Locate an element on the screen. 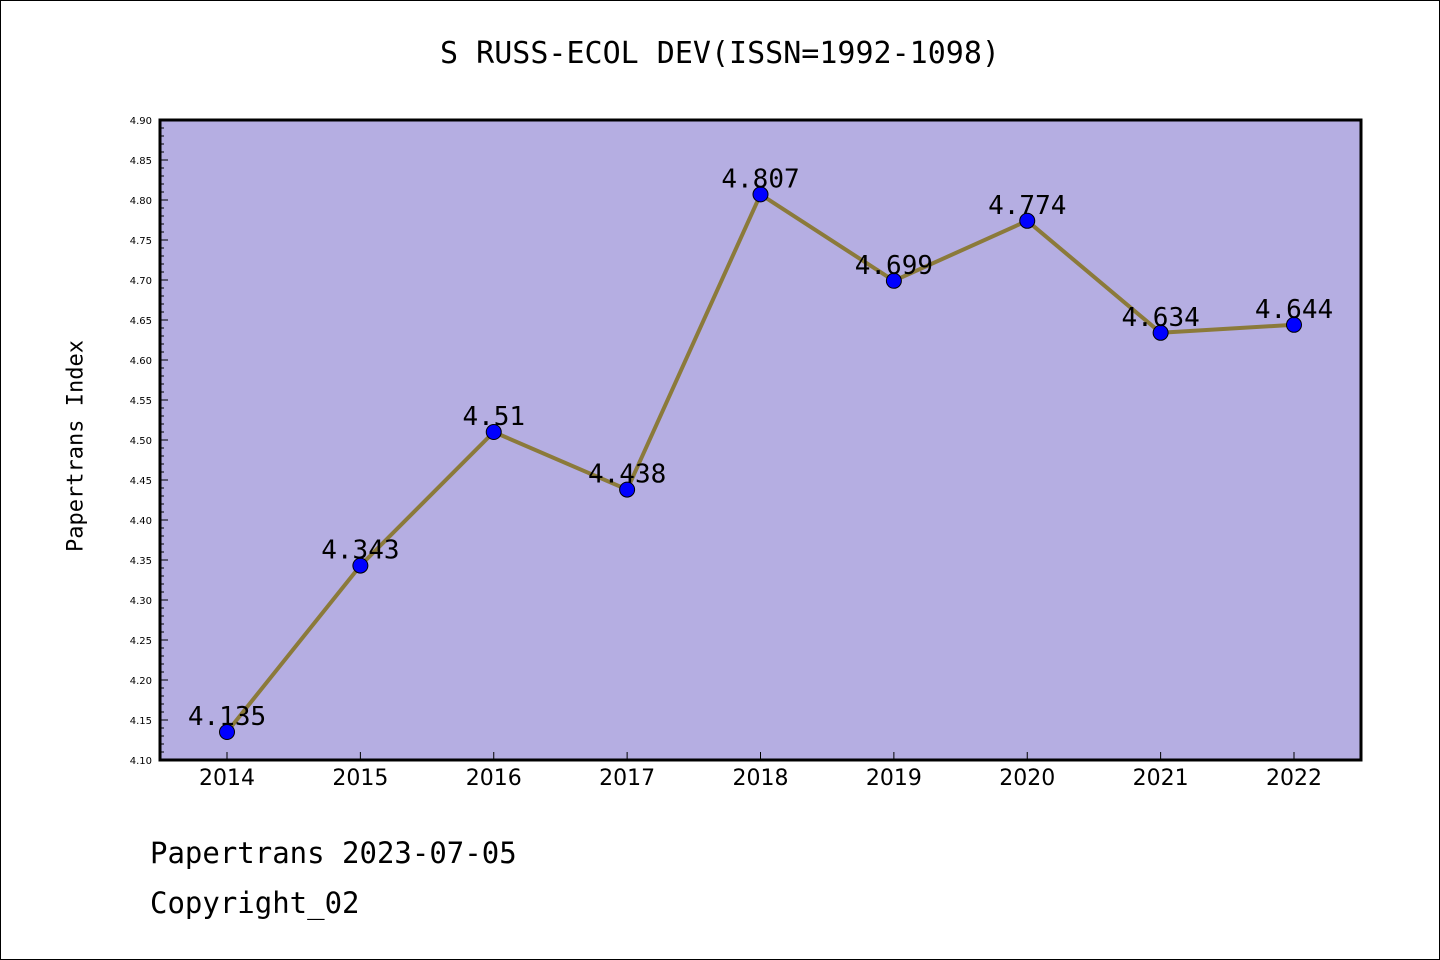  x-tick-label: 2014 is located at coordinates (227, 778).